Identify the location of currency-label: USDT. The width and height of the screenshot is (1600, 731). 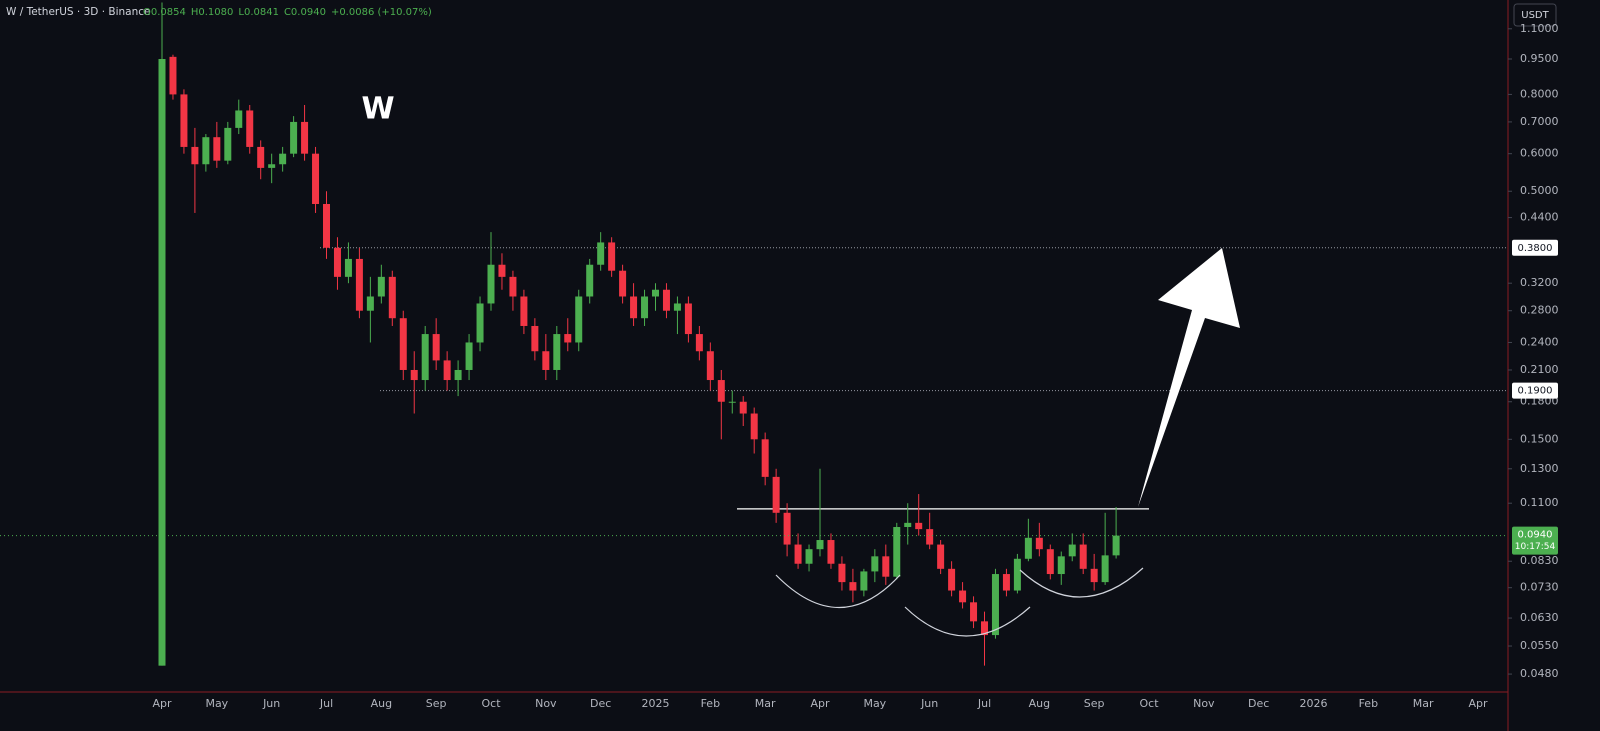
(1535, 15).